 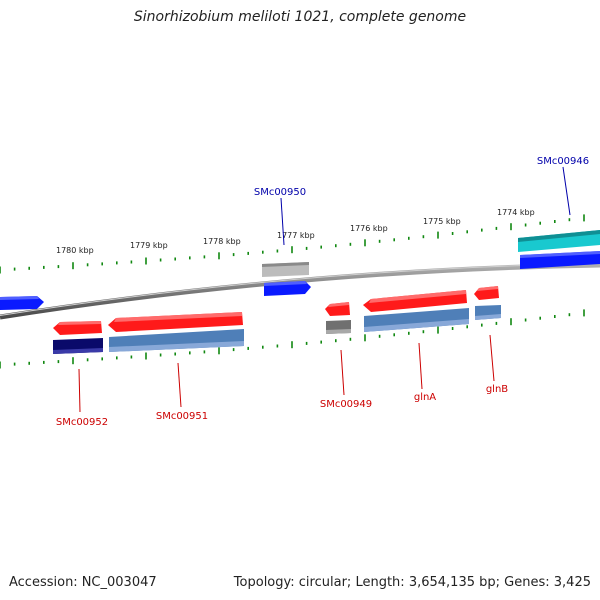 What do you see at coordinates (560, 260) in the screenshot?
I see `gene-arrow-smc00946` at bounding box center [560, 260].